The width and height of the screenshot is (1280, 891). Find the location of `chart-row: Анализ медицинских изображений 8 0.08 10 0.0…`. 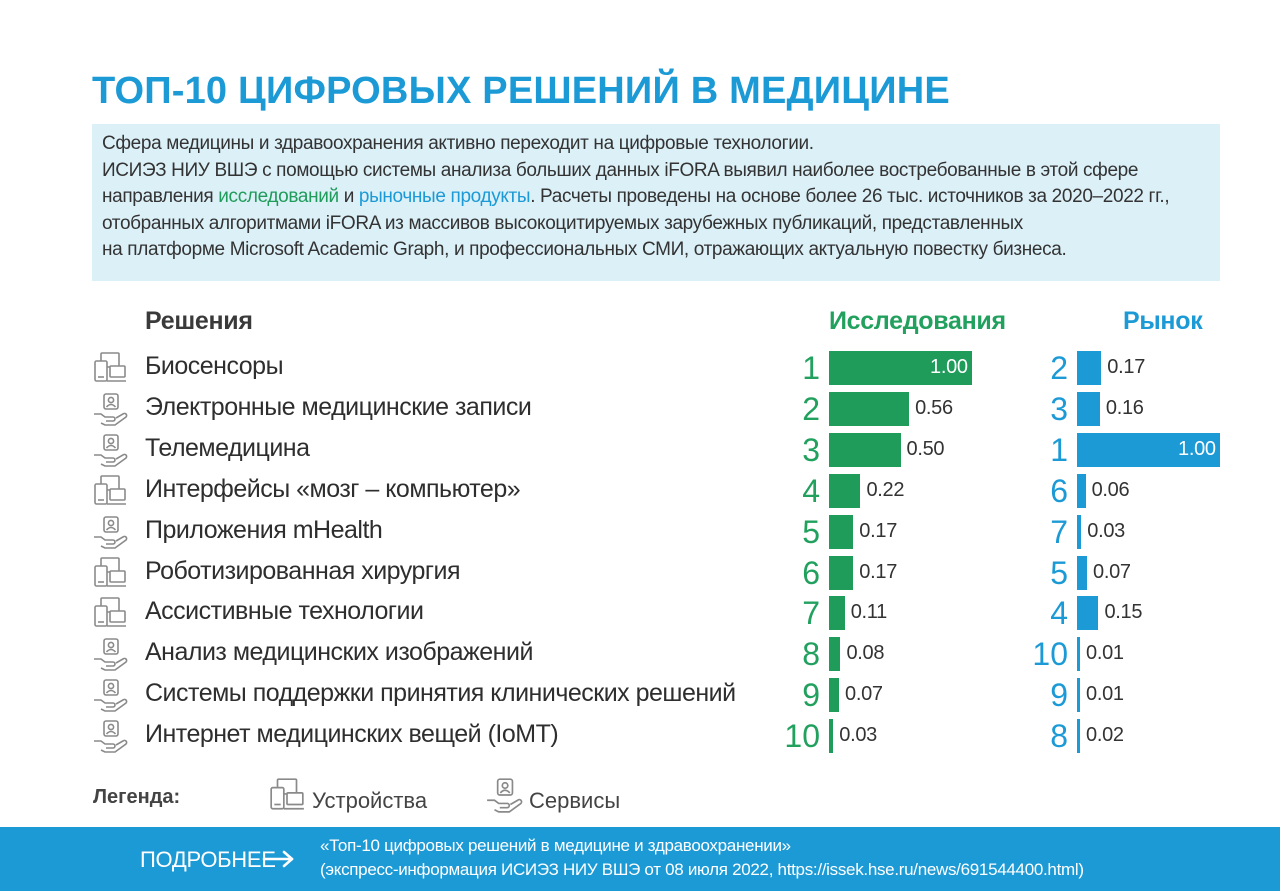

chart-row: Анализ медицинских изображений 8 0.08 10 0.0… is located at coordinates (640, 654).